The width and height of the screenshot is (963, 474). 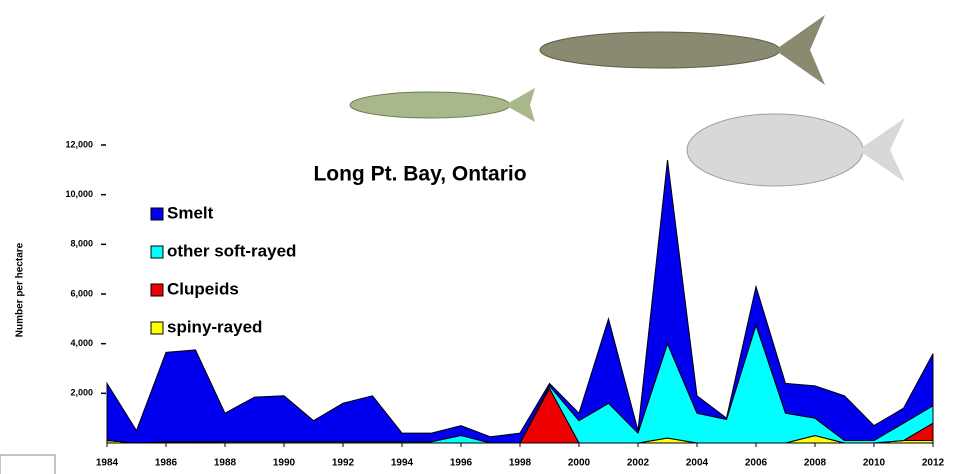 I want to click on y-tick-label: 10,000, so click(x=79, y=194).